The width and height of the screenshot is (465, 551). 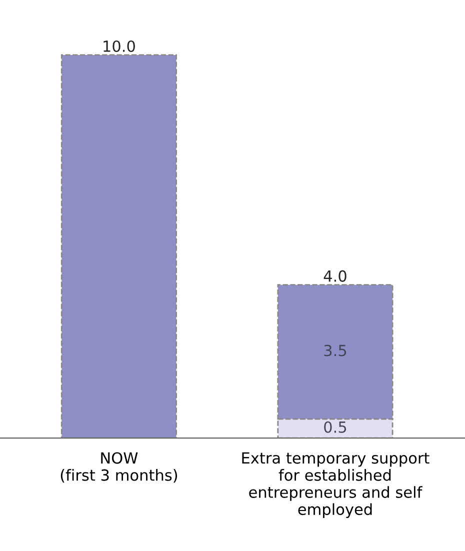 I want to click on x-tick-label: Extra temporary support for established entrepreneurs and self employed, so click(x=336, y=485).